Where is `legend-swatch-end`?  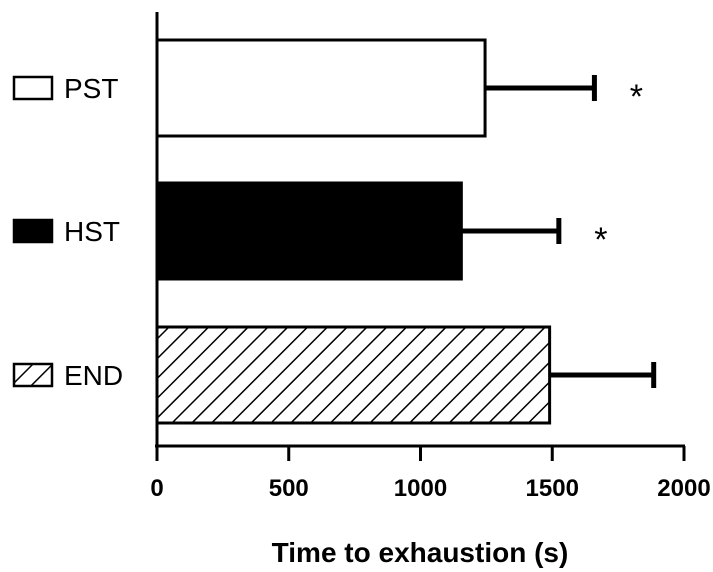 legend-swatch-end is located at coordinates (33, 375).